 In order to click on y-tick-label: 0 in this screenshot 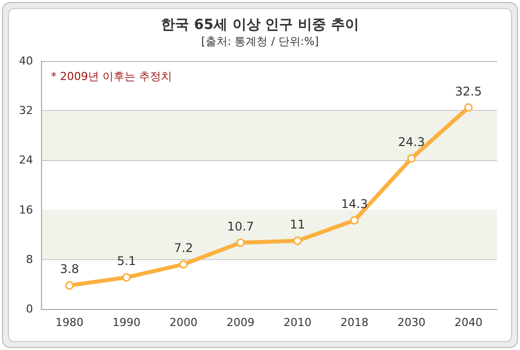, I will do `click(29, 309)`.